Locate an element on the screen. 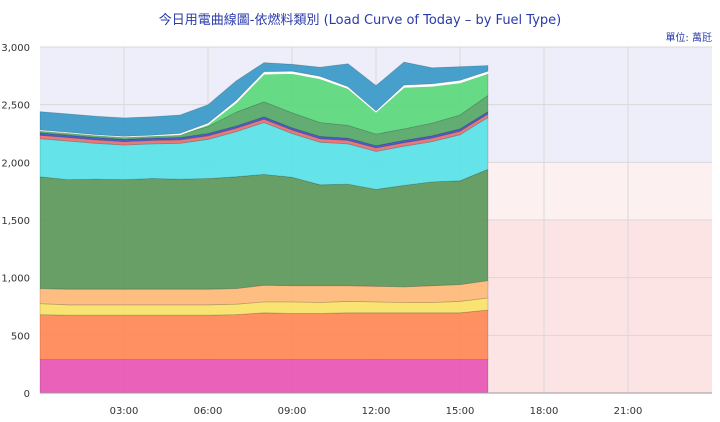  x-tick-labels: 03:00 06:00 09:00 12:00 15:00 18:00 21:00 is located at coordinates (376, 411).